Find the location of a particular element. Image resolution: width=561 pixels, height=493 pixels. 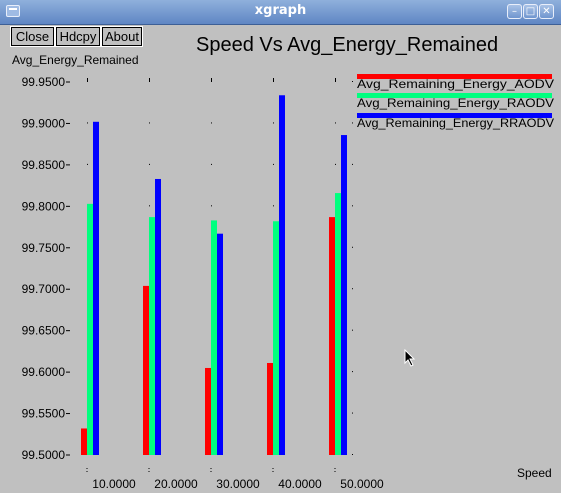

legend-rraodv-label: Avg_Remaining_Energy_RRAODV is located at coordinates (455, 123).